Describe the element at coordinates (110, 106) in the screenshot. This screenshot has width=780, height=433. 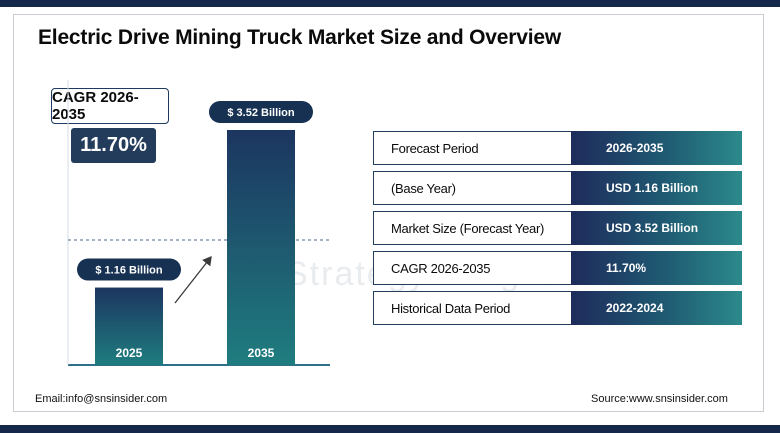
I see `cagr-label: CAGR 2026-2035` at that location.